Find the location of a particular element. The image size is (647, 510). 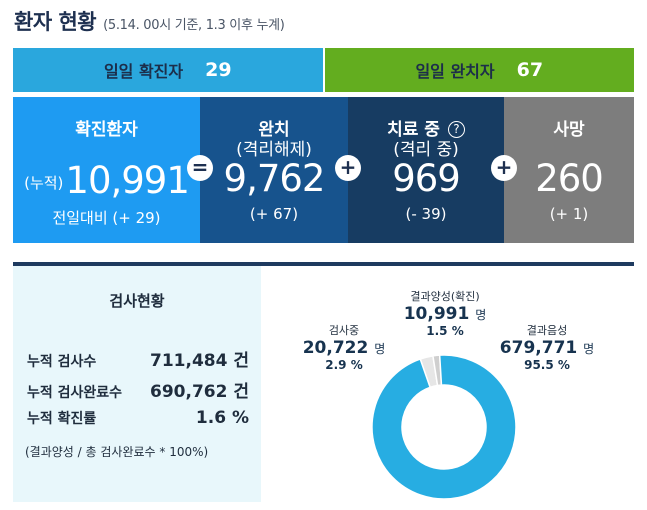

slice-negative is located at coordinates (444, 427).